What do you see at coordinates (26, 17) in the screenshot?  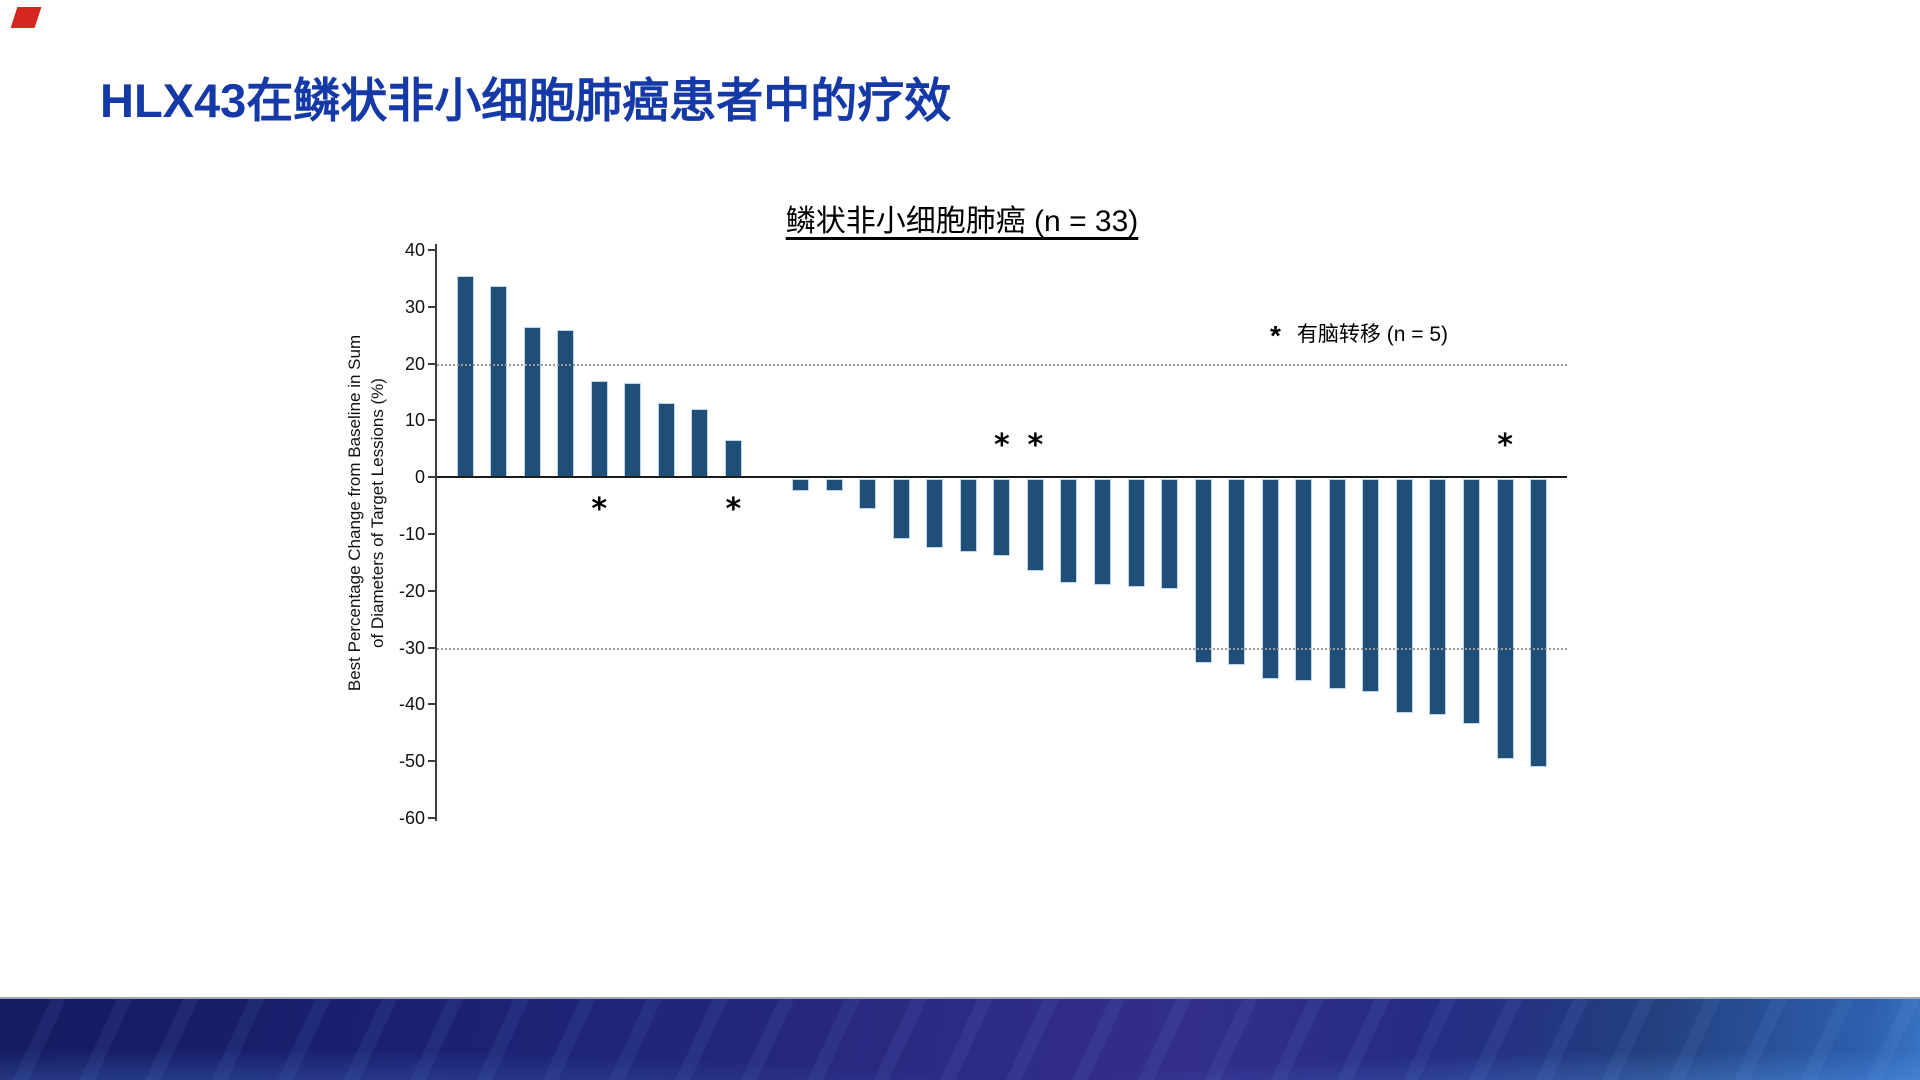 I see `red-corner-logo-mark` at bounding box center [26, 17].